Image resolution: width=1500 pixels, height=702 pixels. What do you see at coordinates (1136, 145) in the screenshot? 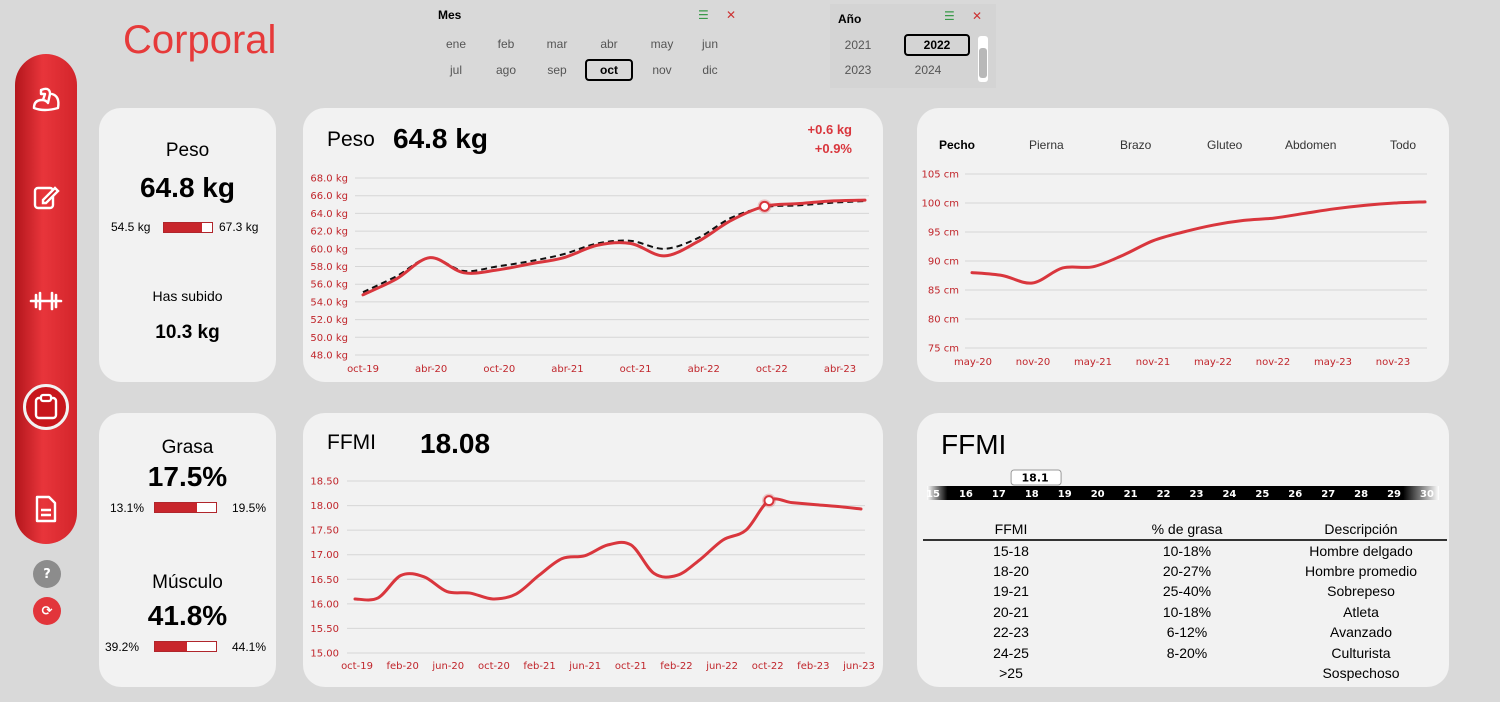
I see `tab-brazo: Brazo` at bounding box center [1136, 145].